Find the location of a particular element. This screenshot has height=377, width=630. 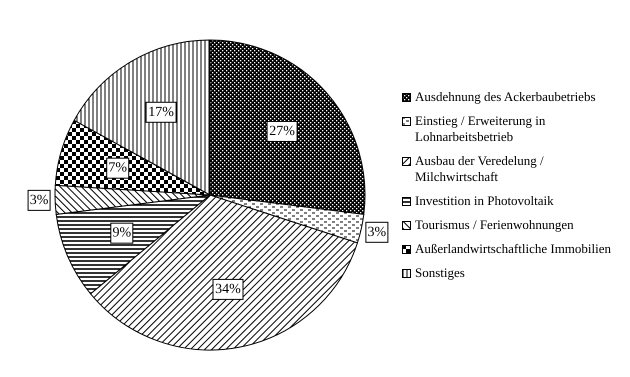

data-label: 17% is located at coordinates (161, 112).